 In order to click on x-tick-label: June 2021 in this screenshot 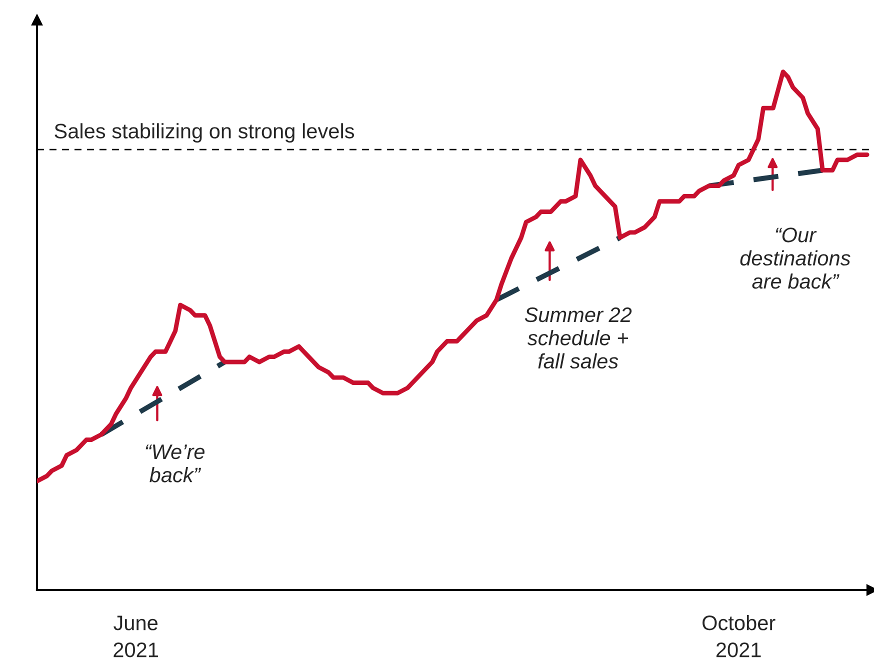, I will do `click(136, 637)`.